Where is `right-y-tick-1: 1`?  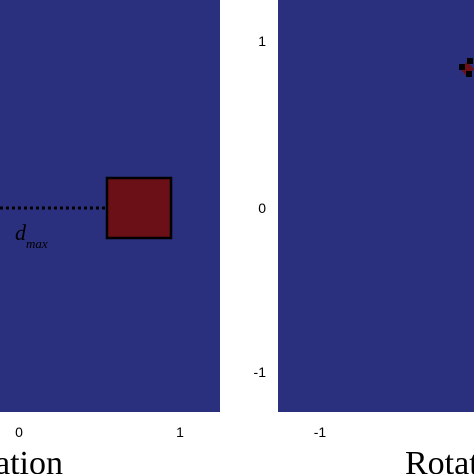
right-y-tick-1: 1 is located at coordinates (262, 41).